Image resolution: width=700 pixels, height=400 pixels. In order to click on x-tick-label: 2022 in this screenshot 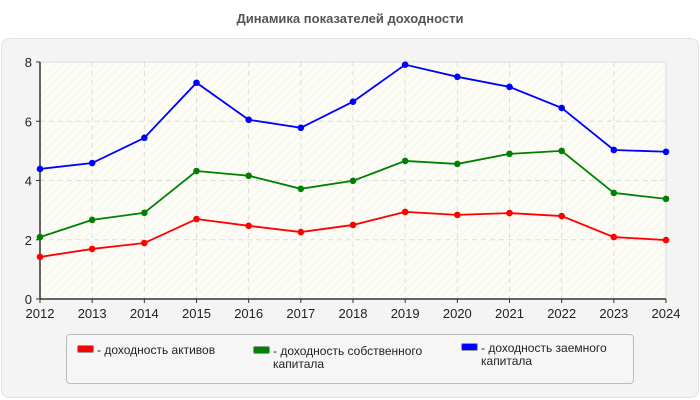, I will do `click(561, 313)`.